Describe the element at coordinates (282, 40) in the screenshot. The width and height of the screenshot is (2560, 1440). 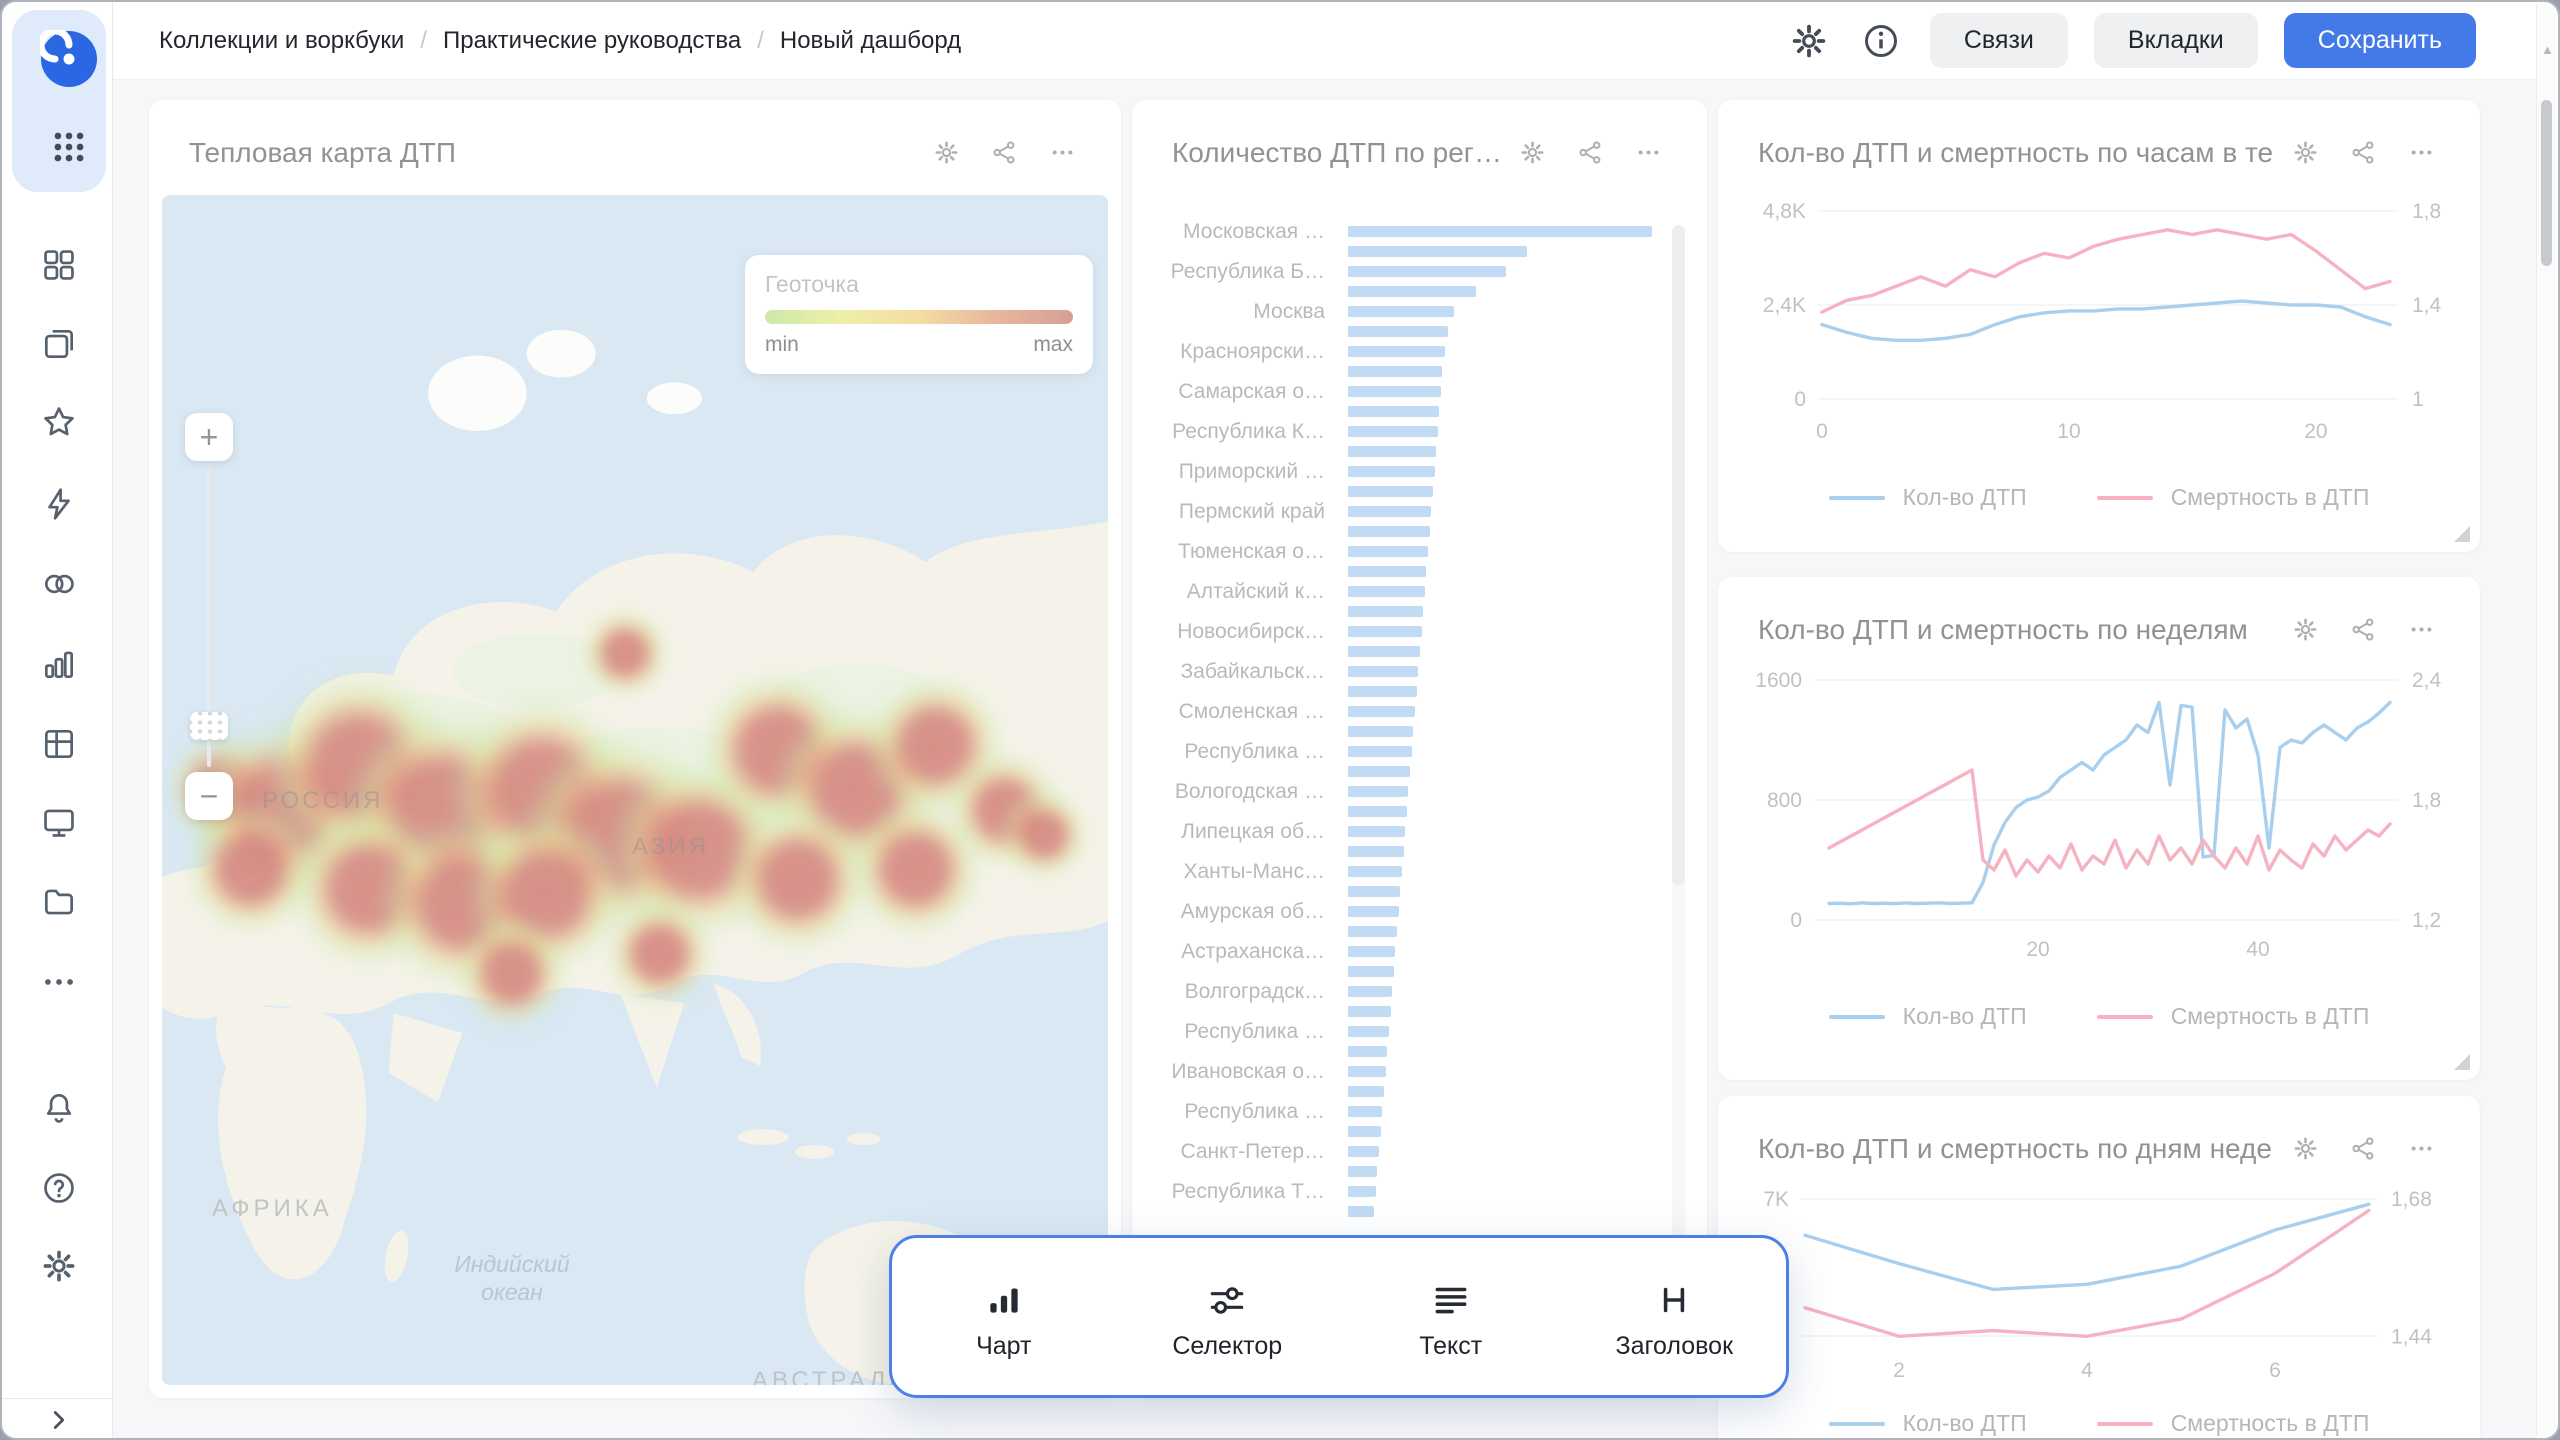
I see `breadcrumb-collections: Коллекции и воркбуки` at that location.